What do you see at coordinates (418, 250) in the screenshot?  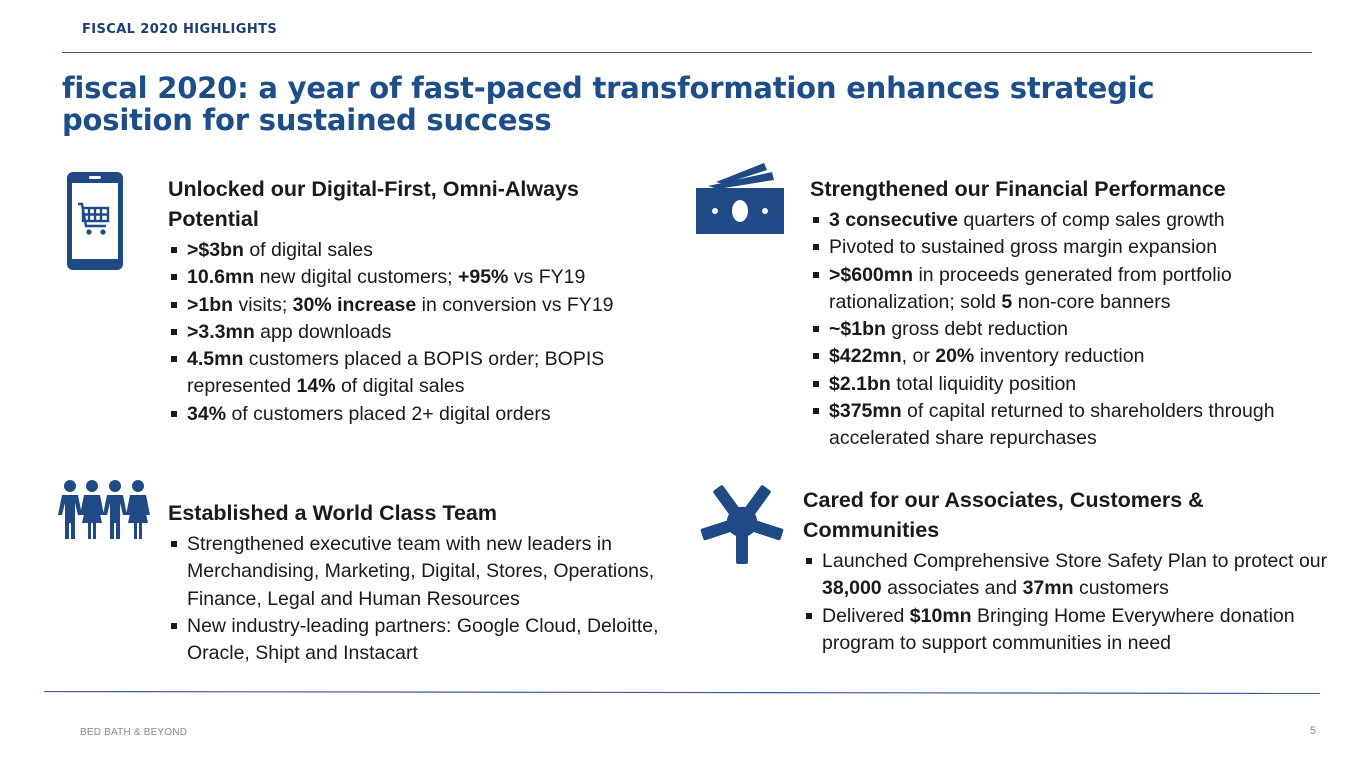 I see `bullet-item: >$3bn of digital sales` at bounding box center [418, 250].